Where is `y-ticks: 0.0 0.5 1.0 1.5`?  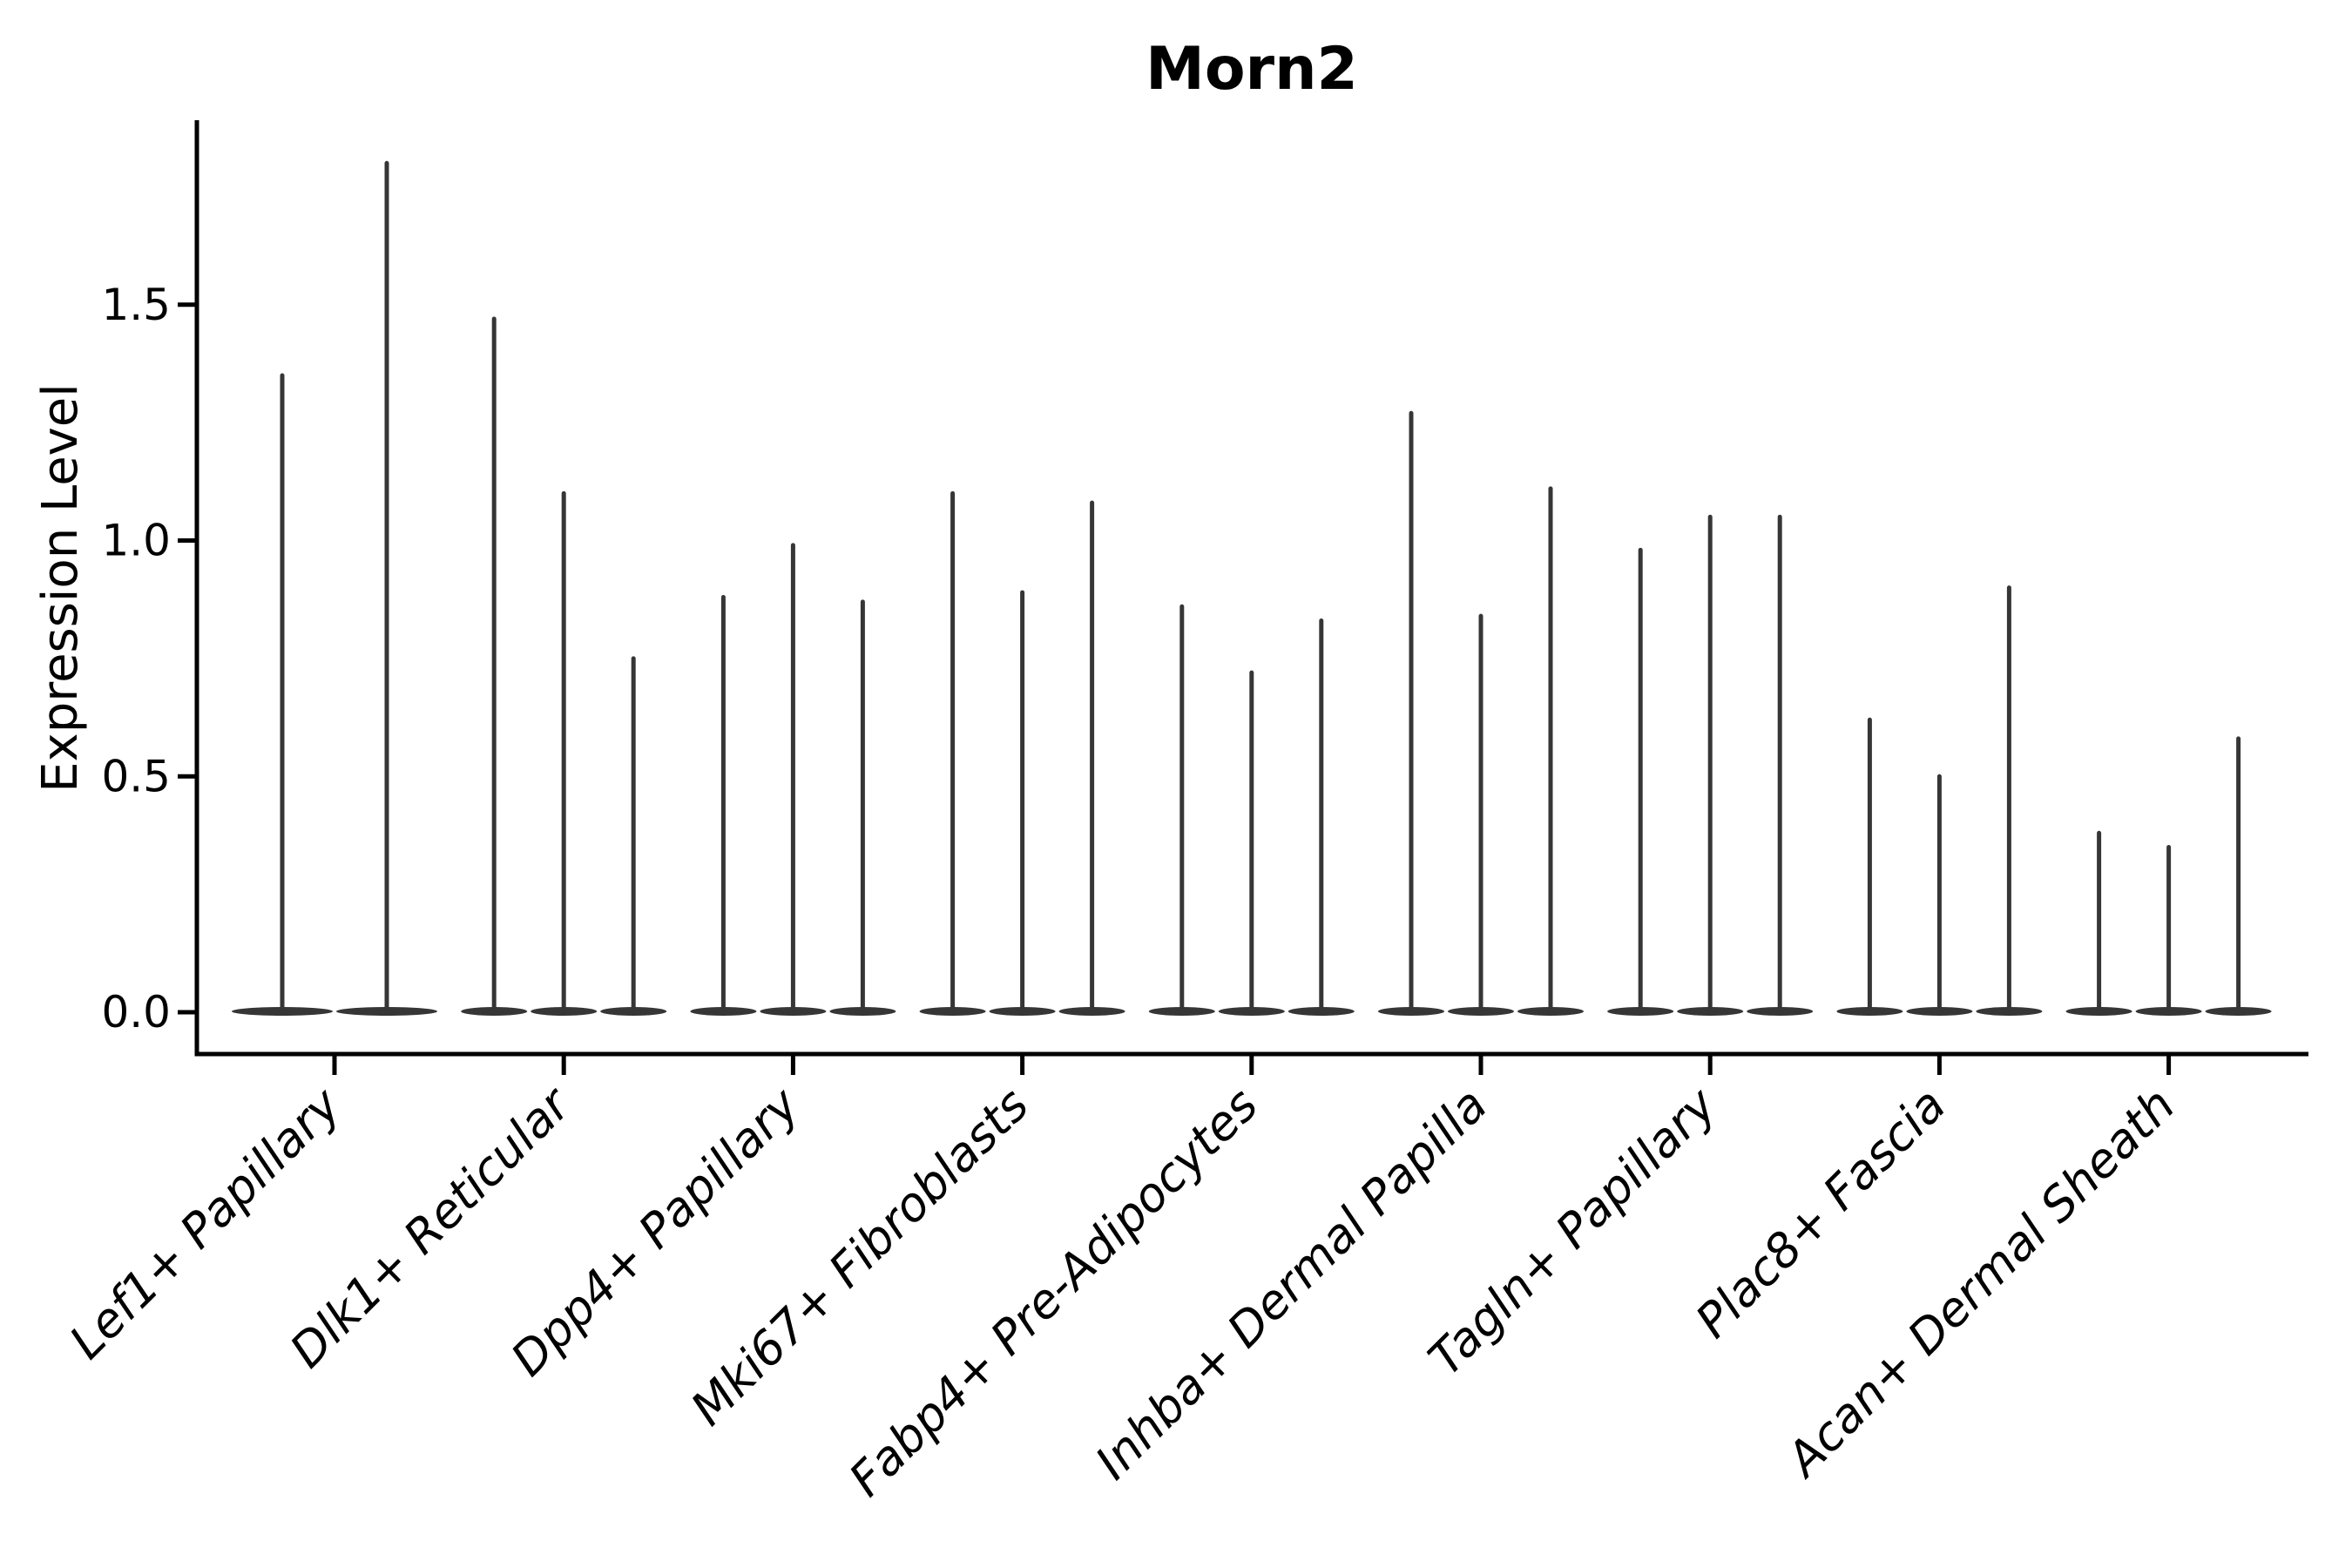
y-ticks: 0.0 0.5 1.0 1.5 is located at coordinates (149, 658).